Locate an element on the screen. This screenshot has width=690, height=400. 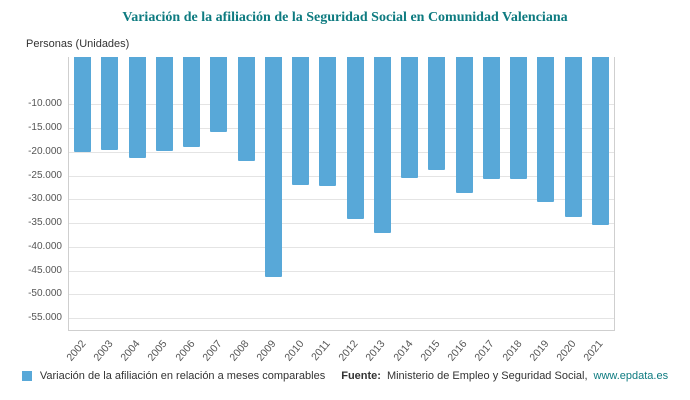
source-prefix: Fuente: is located at coordinates (361, 376).